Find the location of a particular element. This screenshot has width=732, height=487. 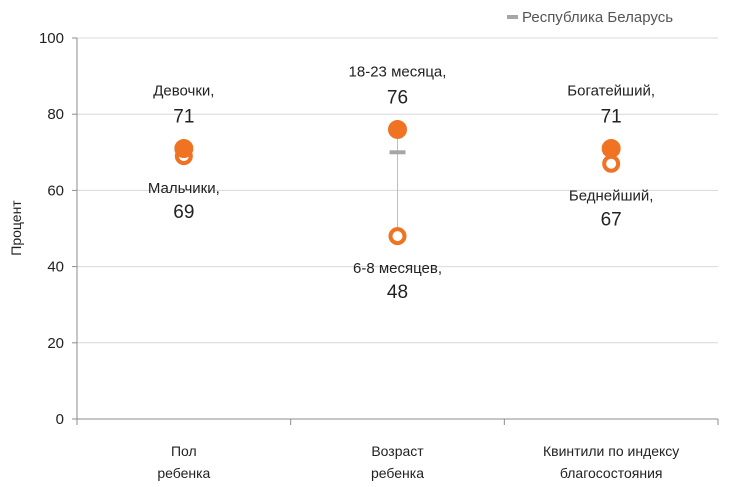

label-high-name-1: 18-23 месяца, is located at coordinates (398, 71).